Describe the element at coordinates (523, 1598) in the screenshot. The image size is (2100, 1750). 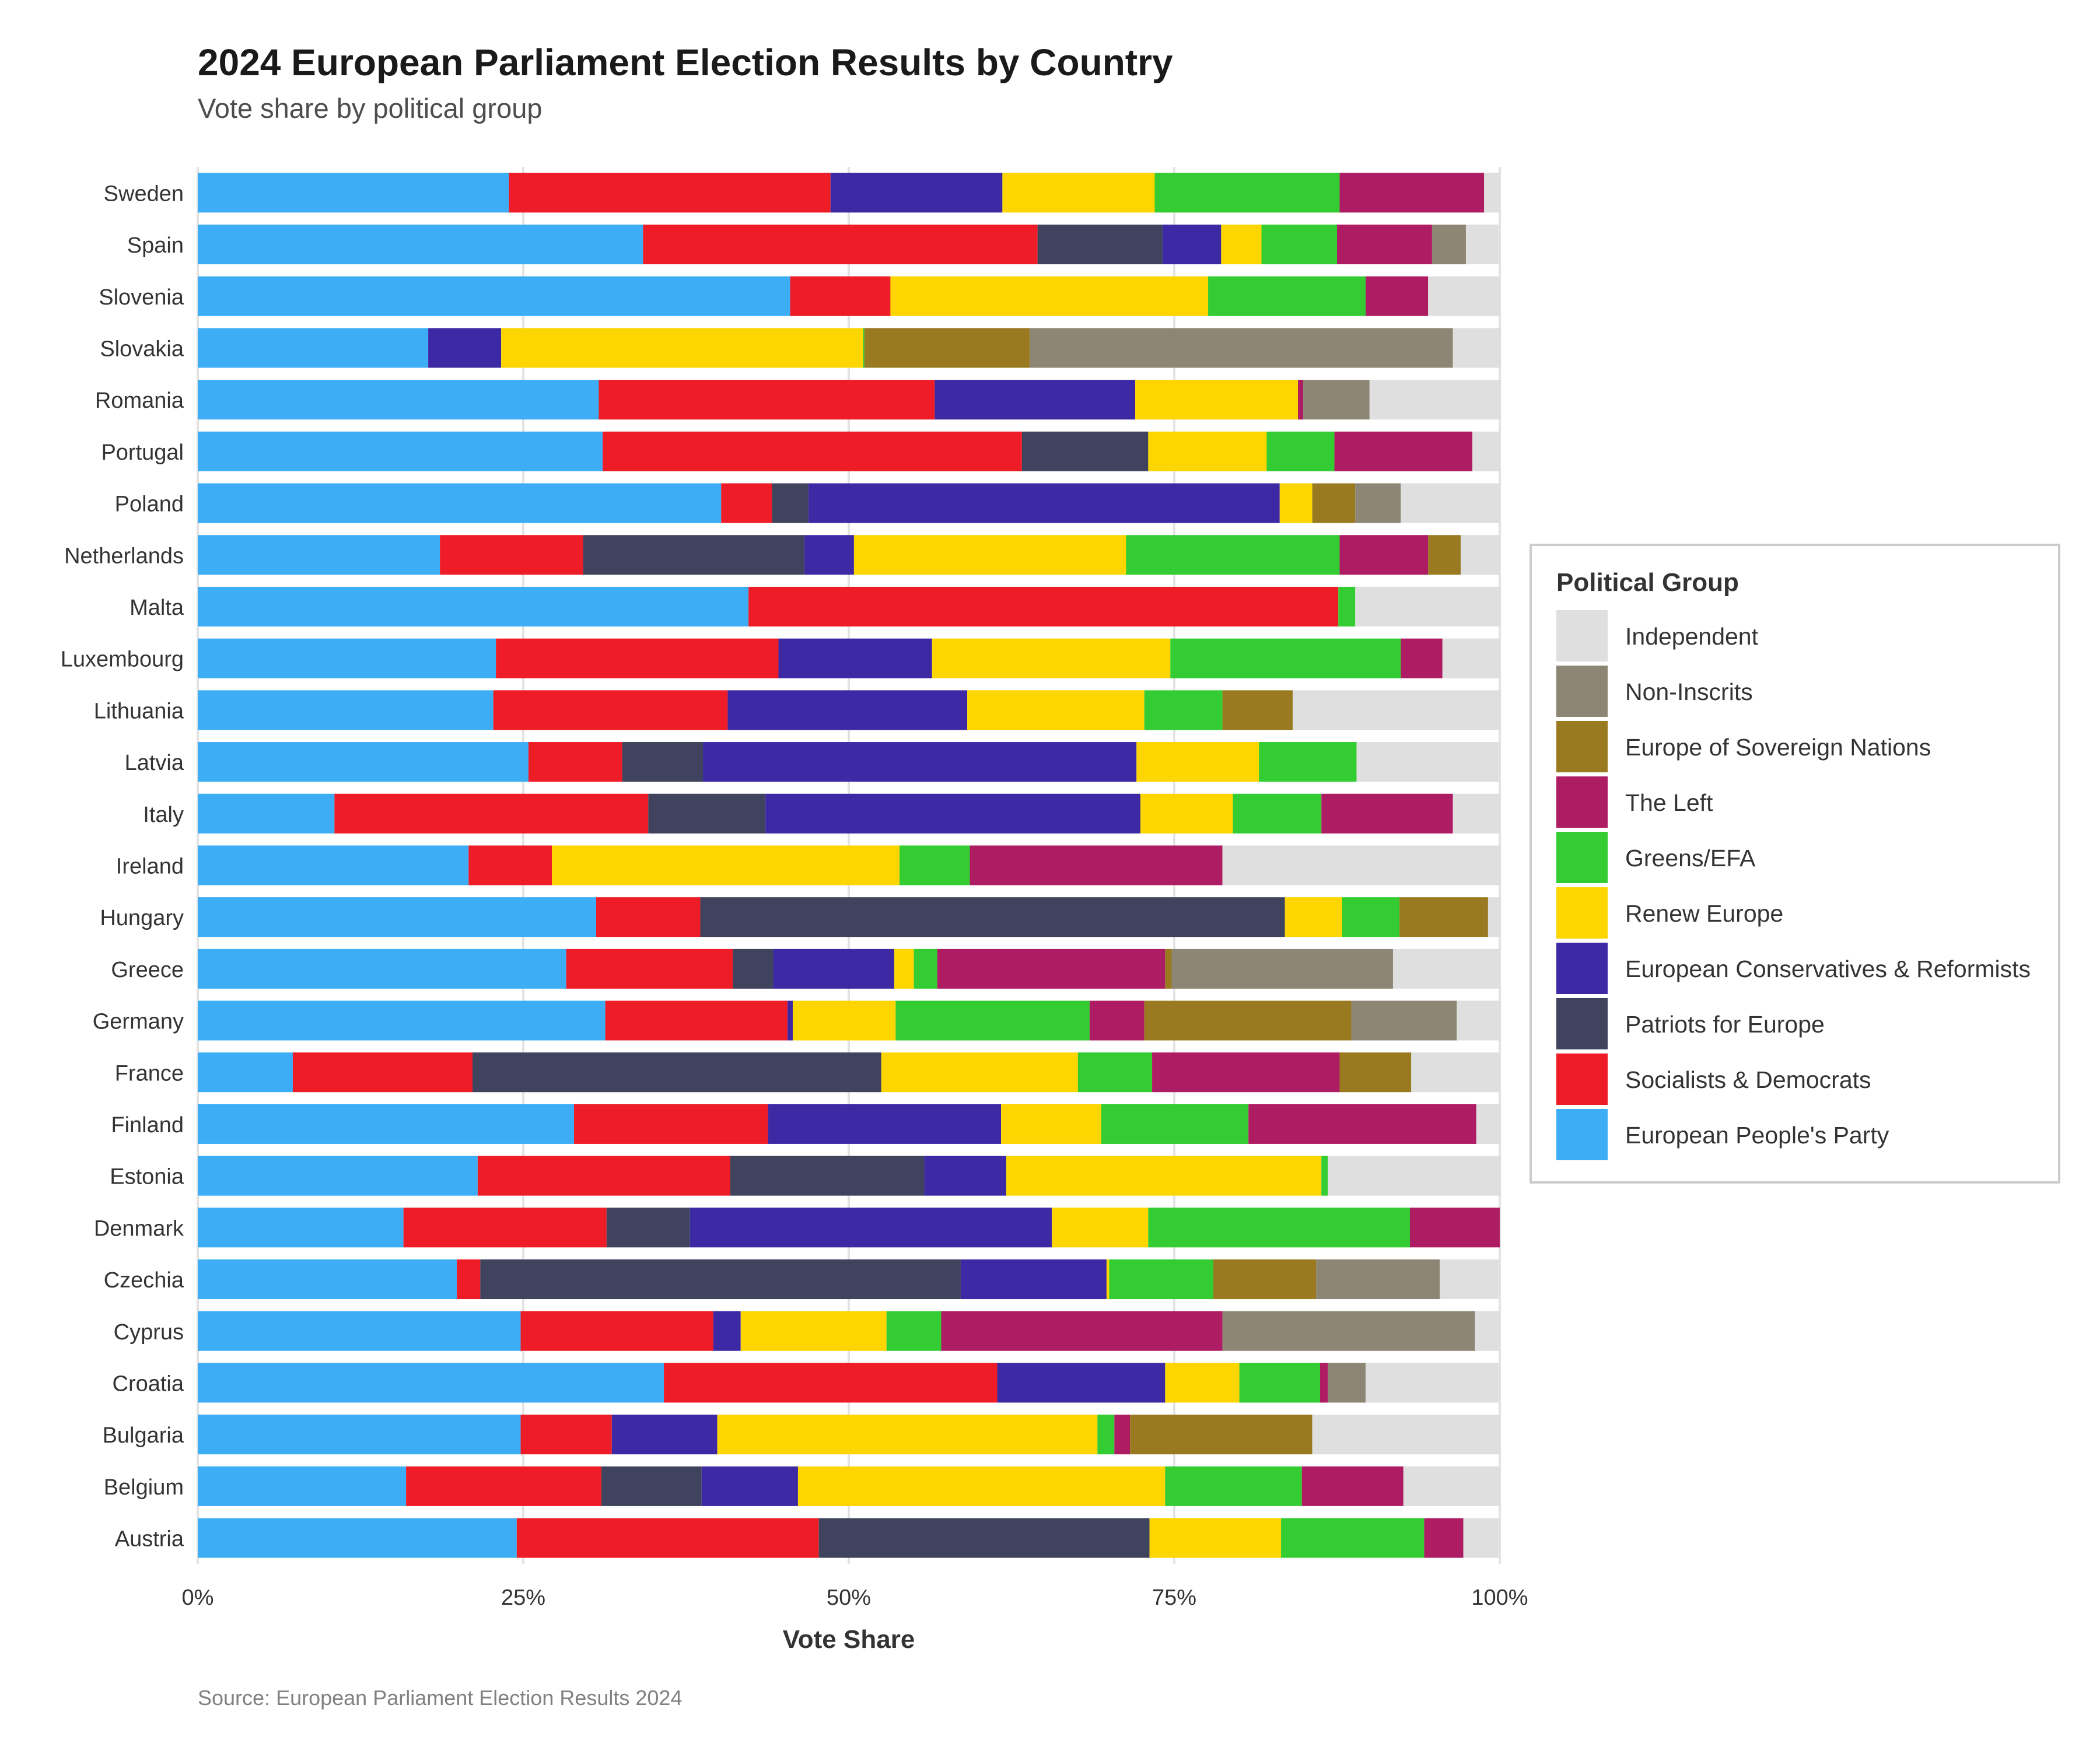
I see `x-tick-label: 25%` at that location.